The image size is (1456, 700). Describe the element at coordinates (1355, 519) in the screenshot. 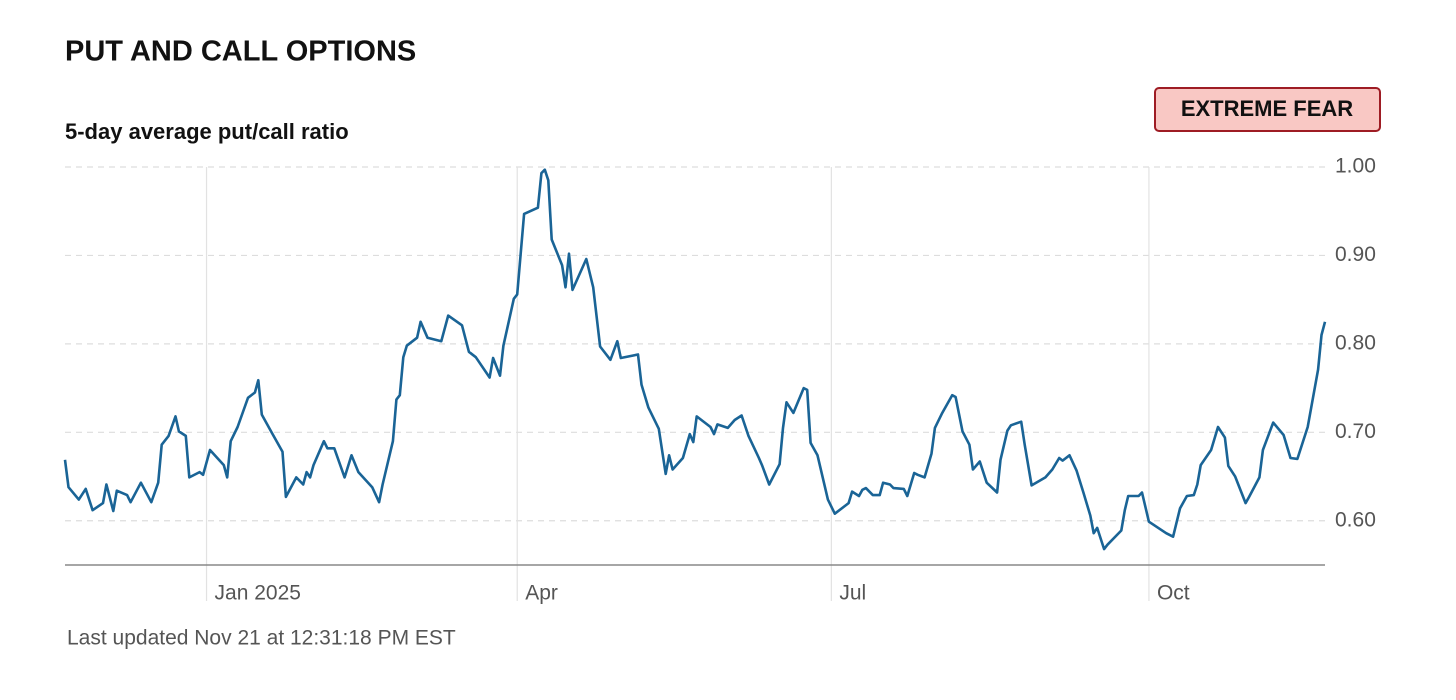

I see `y-tick-label: 0.60` at that location.